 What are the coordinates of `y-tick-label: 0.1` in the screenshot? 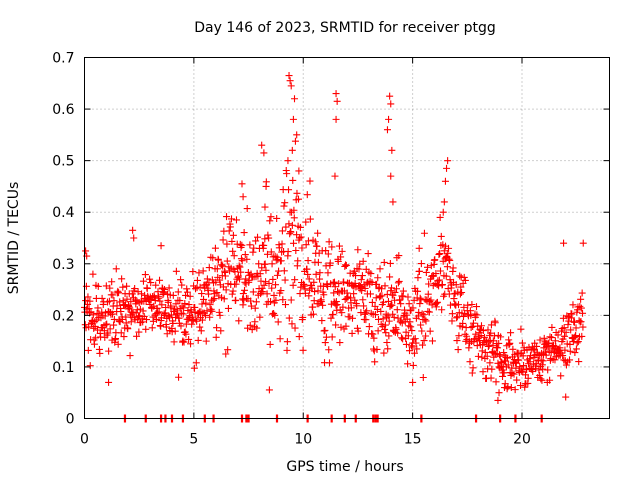 It's located at (63, 368).